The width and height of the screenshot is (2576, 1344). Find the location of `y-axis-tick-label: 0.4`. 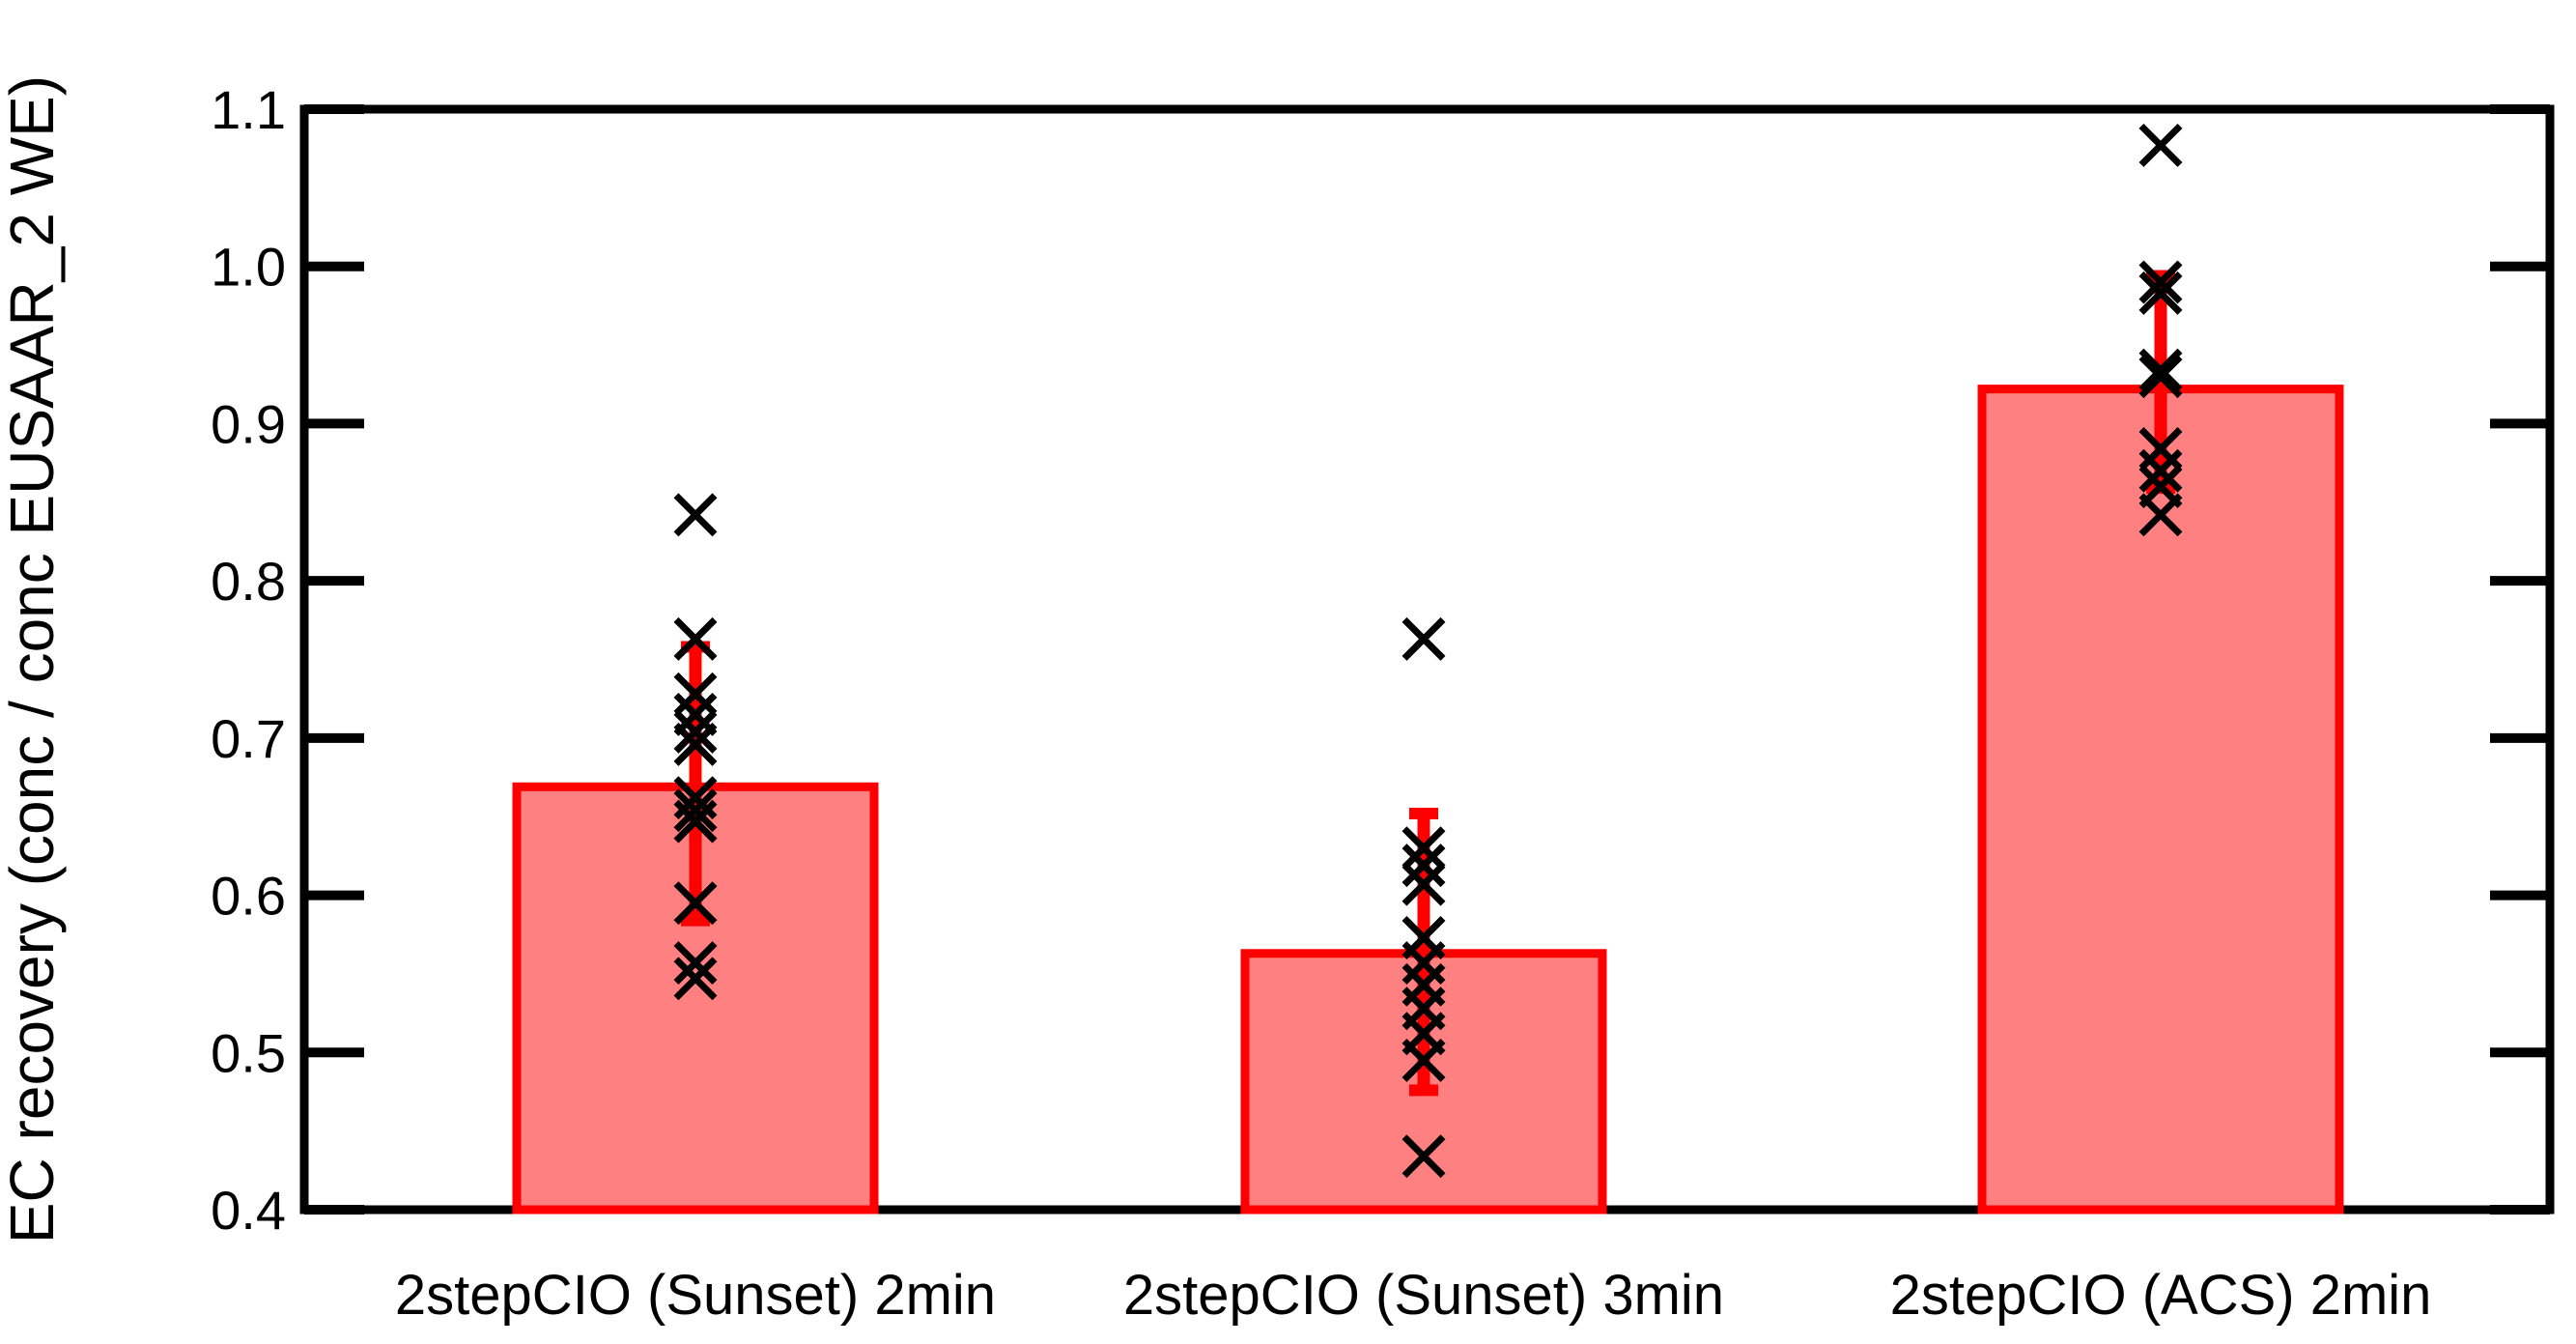

y-axis-tick-label: 0.4 is located at coordinates (248, 1210).